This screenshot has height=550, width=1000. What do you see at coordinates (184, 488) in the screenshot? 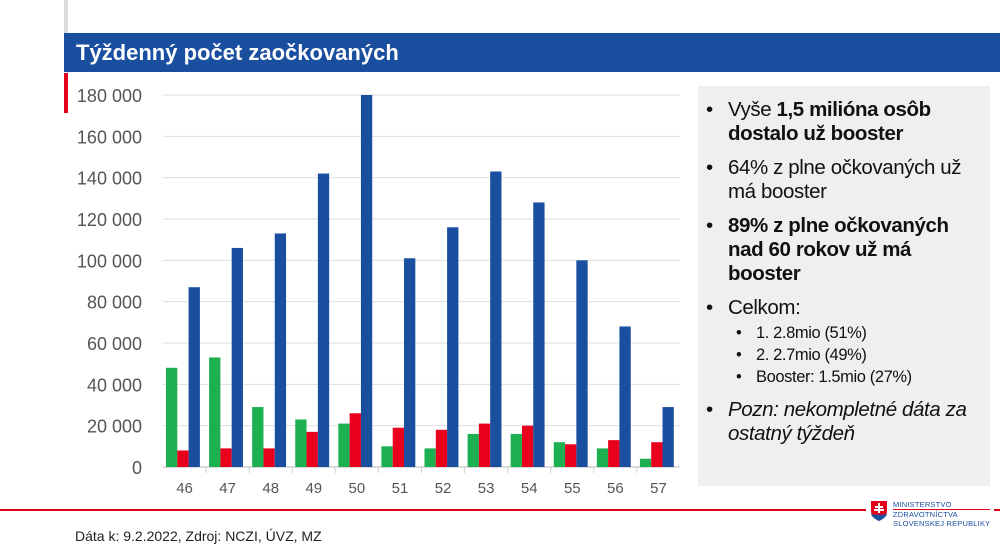
I see `x-tick-label: 46` at bounding box center [184, 488].